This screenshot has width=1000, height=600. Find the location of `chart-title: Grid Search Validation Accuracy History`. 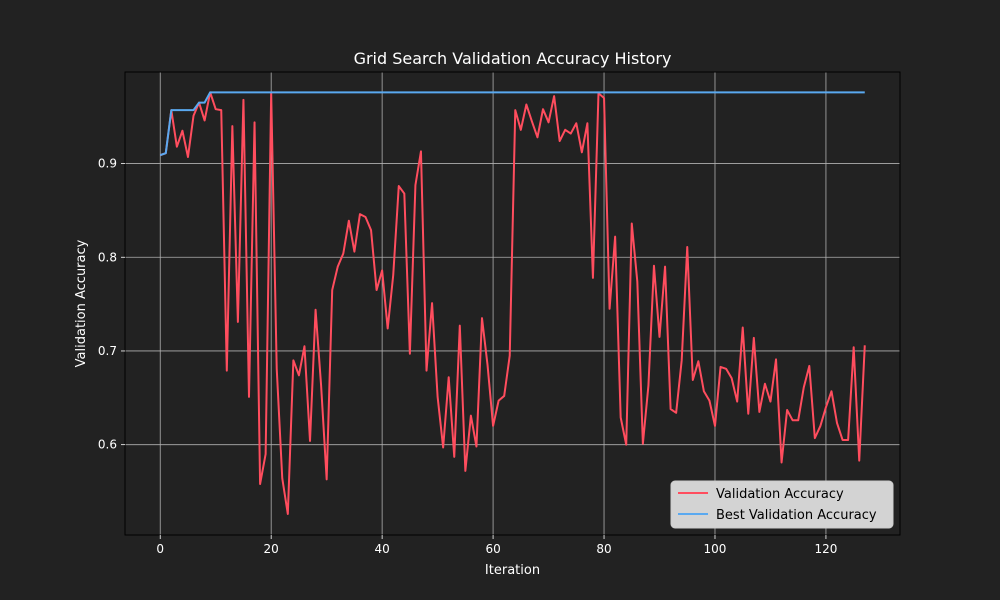

chart-title: Grid Search Validation Accuracy History is located at coordinates (513, 58).